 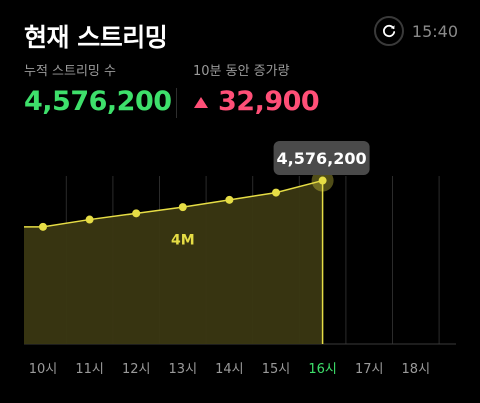 What do you see at coordinates (183, 240) in the screenshot?
I see `annotation-label: 4M` at bounding box center [183, 240].